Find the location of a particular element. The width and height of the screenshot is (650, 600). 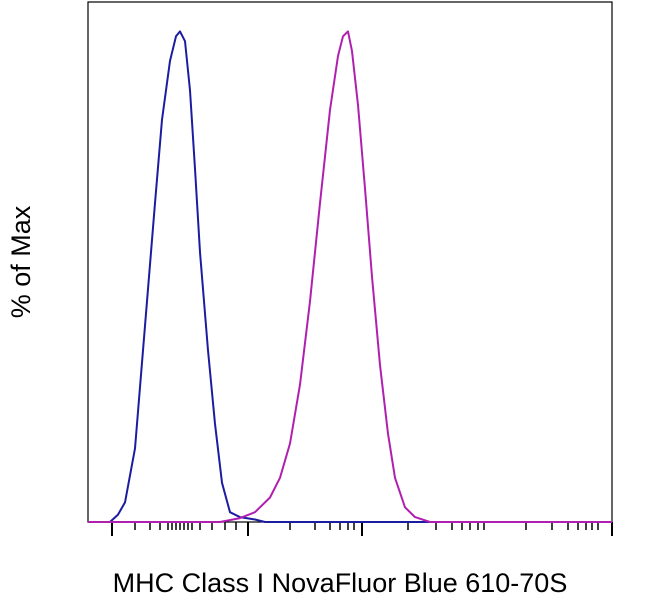

x-axis-label: MHC Class I NovaFluor Blue 610-70S is located at coordinates (340, 583).